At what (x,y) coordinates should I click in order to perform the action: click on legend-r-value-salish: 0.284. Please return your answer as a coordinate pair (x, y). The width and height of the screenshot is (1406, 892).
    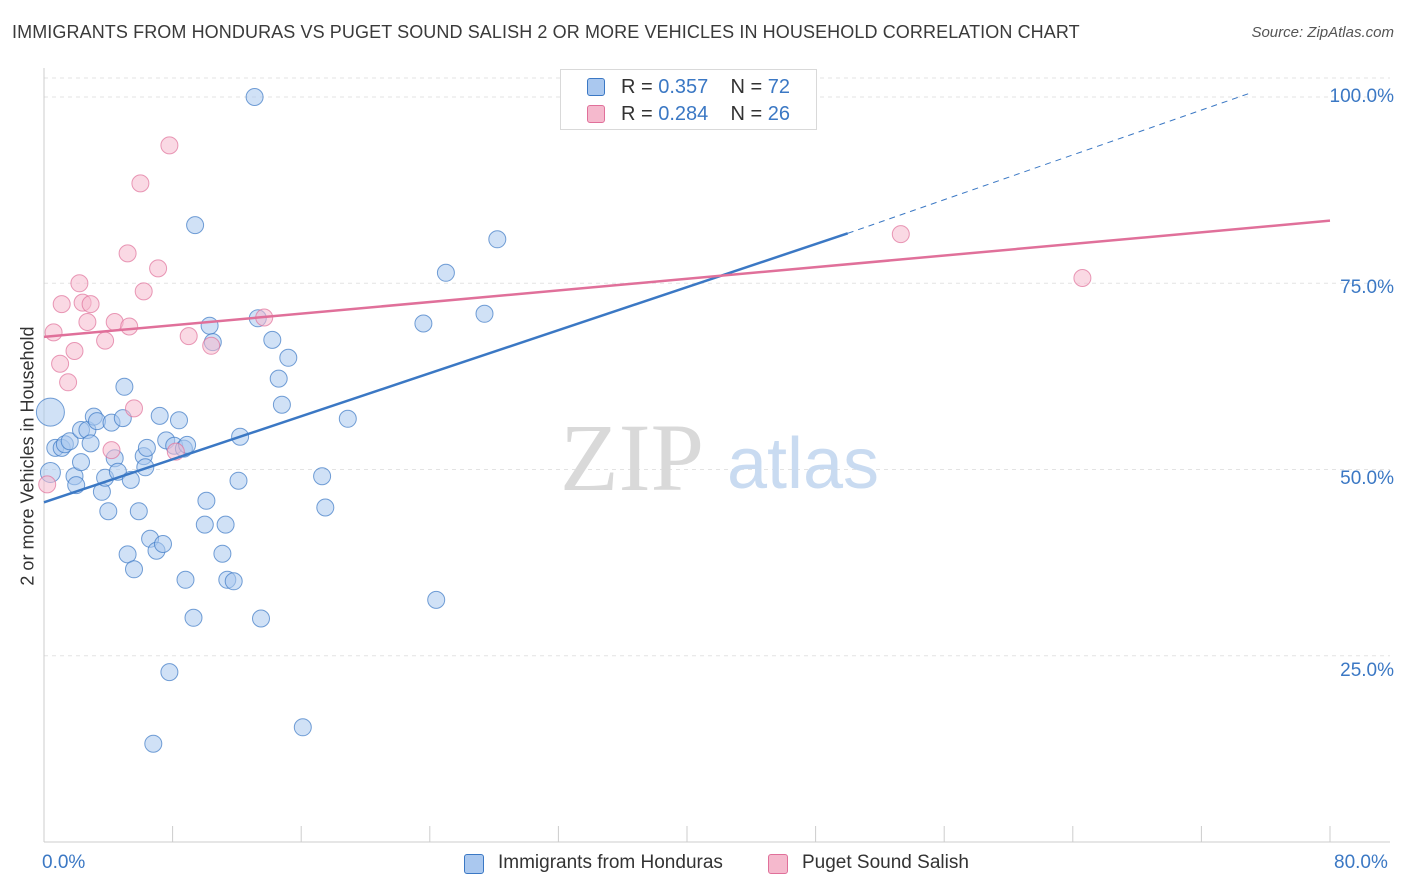
    Looking at the image, I should click on (683, 114).